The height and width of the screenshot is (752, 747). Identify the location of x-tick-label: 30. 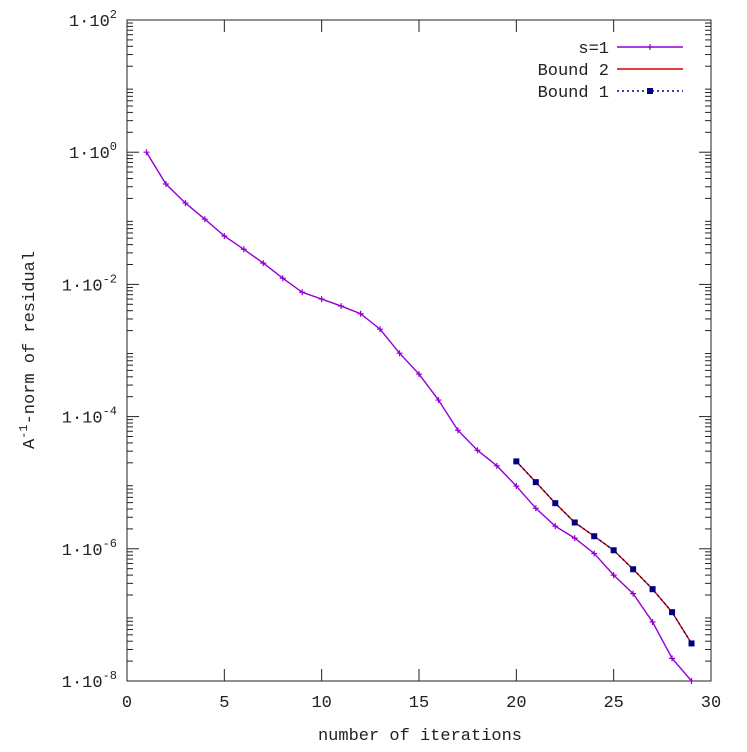
(711, 703).